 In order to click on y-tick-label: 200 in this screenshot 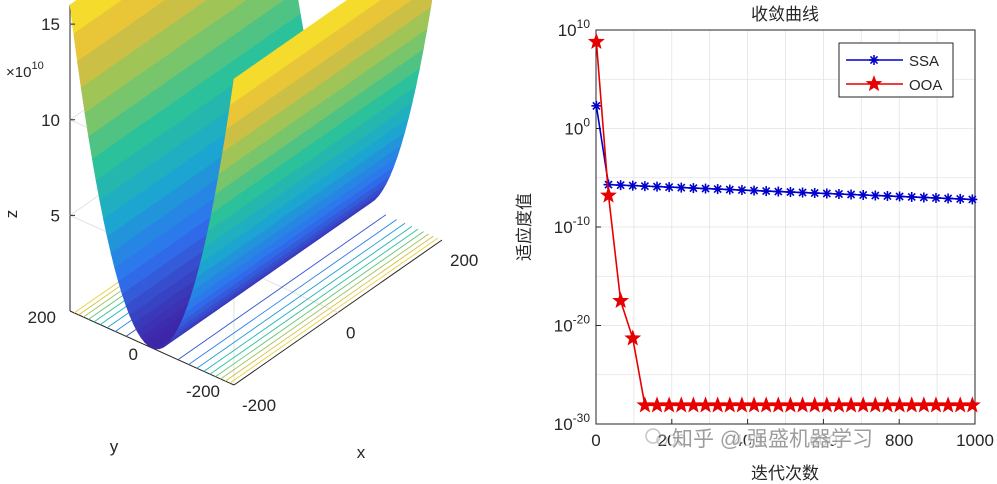, I will do `click(42, 317)`.